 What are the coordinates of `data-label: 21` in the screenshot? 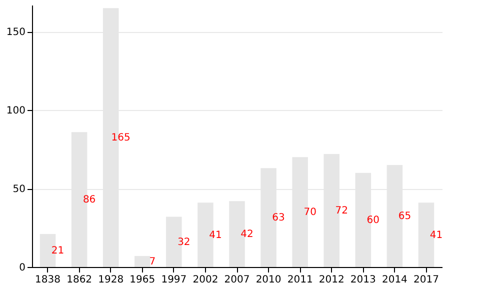 It's located at (57, 251).